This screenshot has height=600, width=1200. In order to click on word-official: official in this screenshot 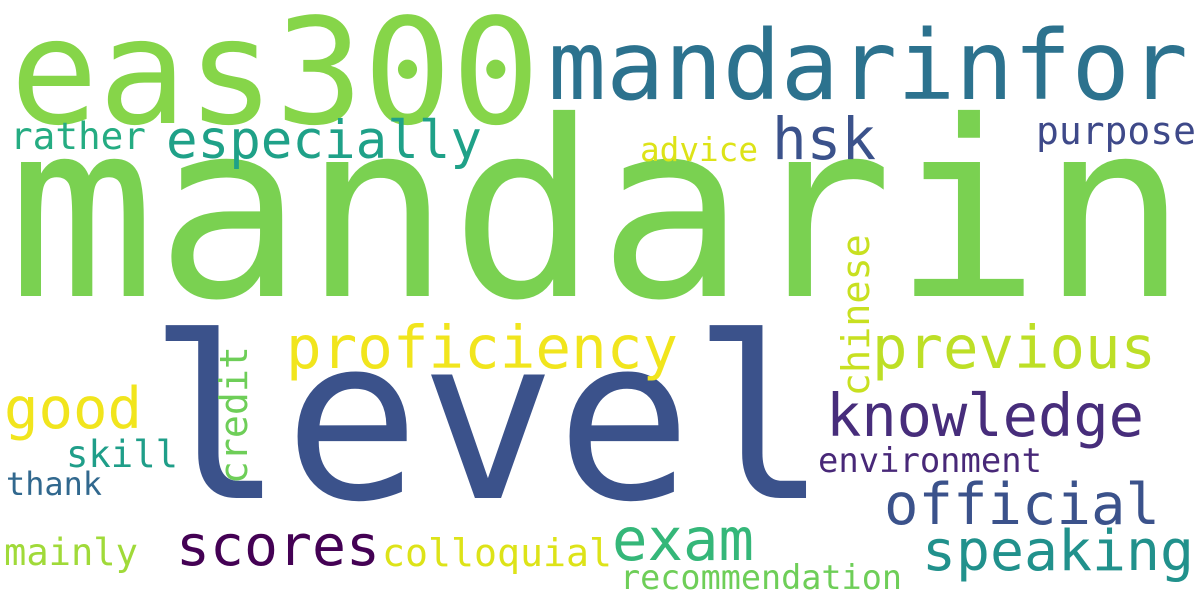, I will do `click(1022, 504)`.